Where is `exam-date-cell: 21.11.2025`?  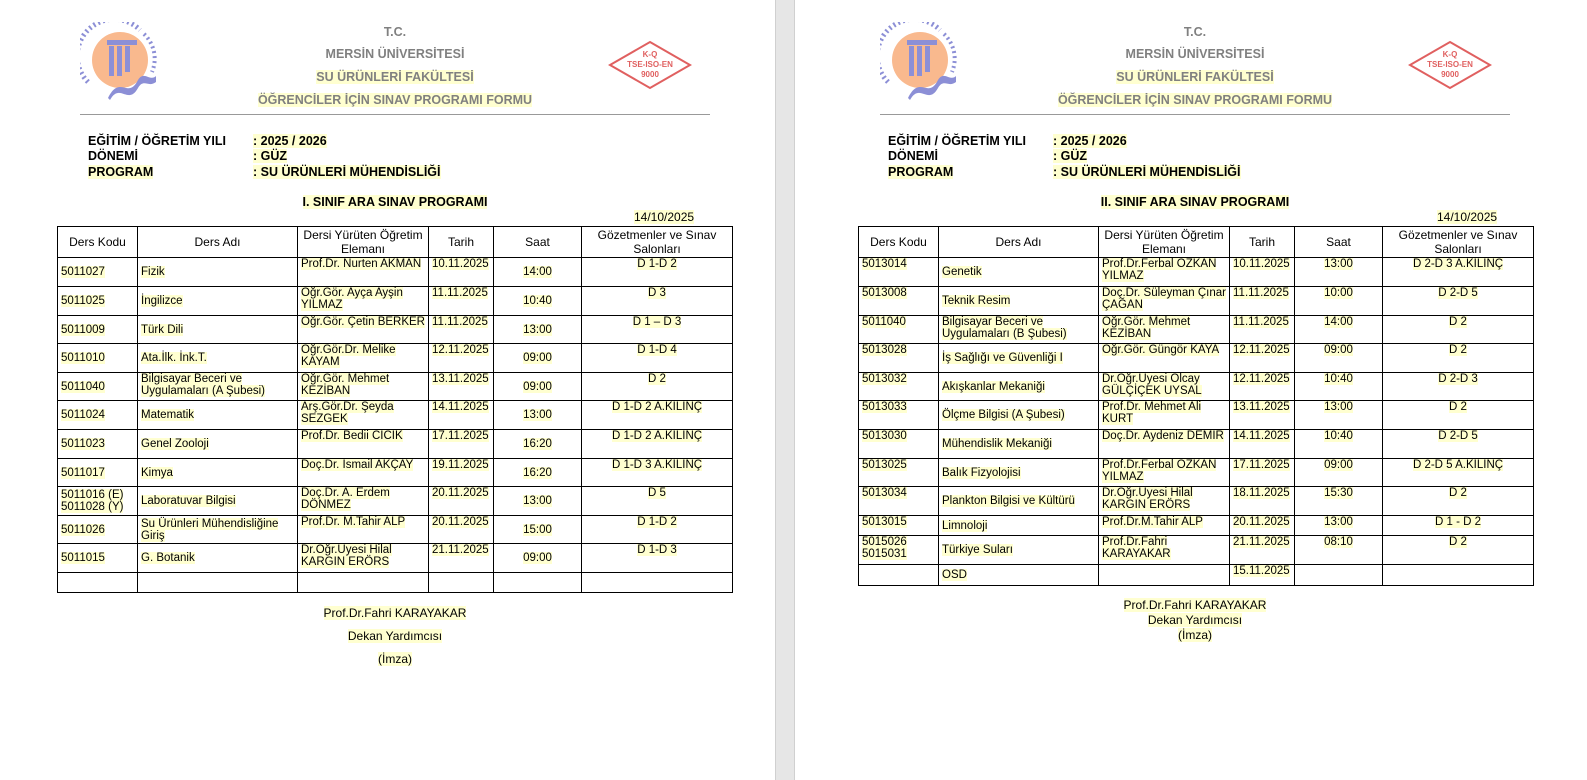 exam-date-cell: 21.11.2025 is located at coordinates (1262, 550).